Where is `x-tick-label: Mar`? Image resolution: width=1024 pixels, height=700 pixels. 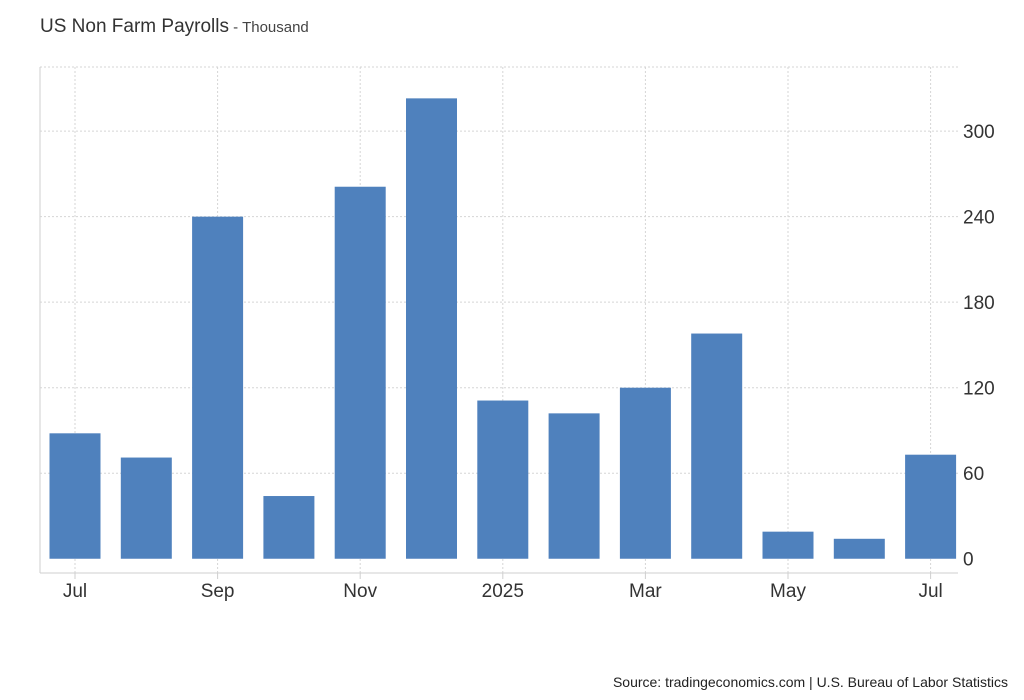
x-tick-label: Mar is located at coordinates (645, 591).